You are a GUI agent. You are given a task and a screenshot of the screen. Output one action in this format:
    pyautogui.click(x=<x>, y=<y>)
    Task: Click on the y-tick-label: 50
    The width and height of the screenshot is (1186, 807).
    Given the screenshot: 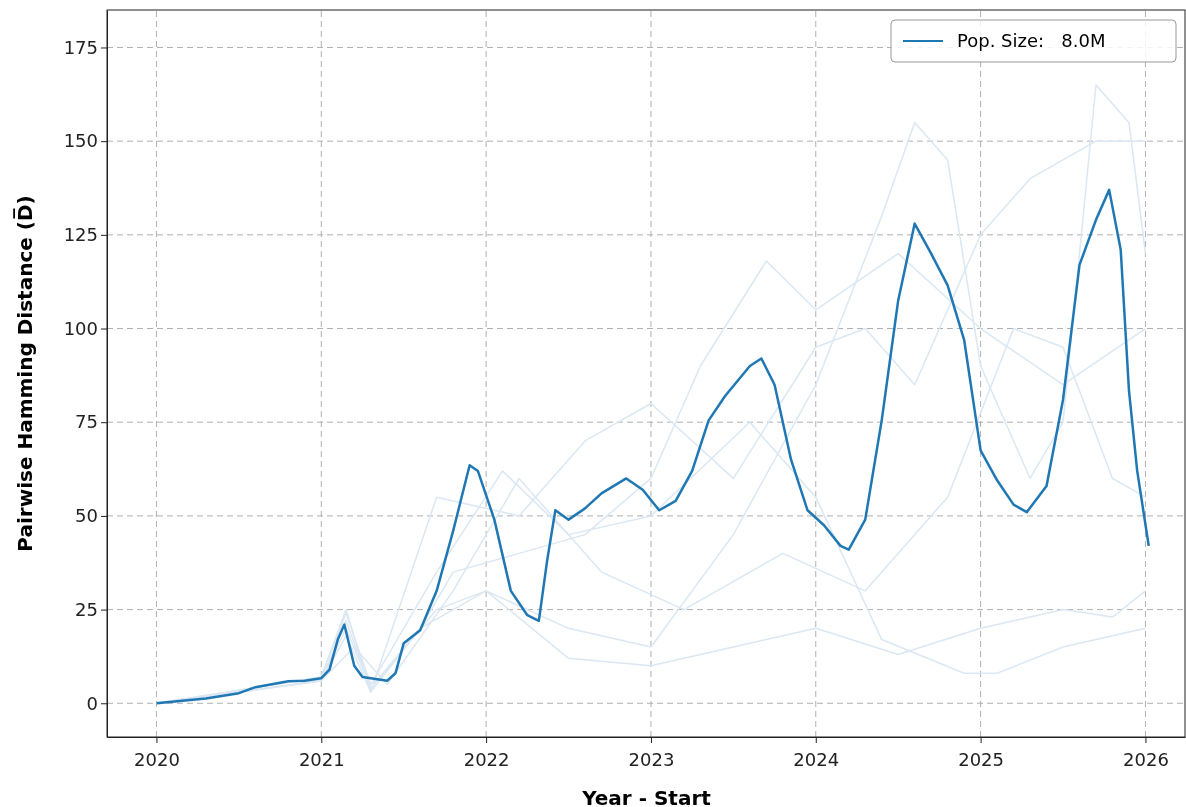 What is the action you would take?
    pyautogui.click(x=86, y=516)
    